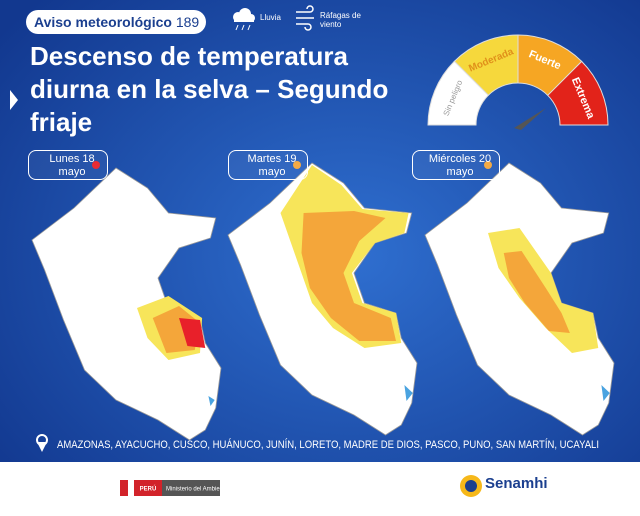 The image size is (640, 516). What do you see at coordinates (471, 486) in the screenshot?
I see `sun-core` at bounding box center [471, 486].